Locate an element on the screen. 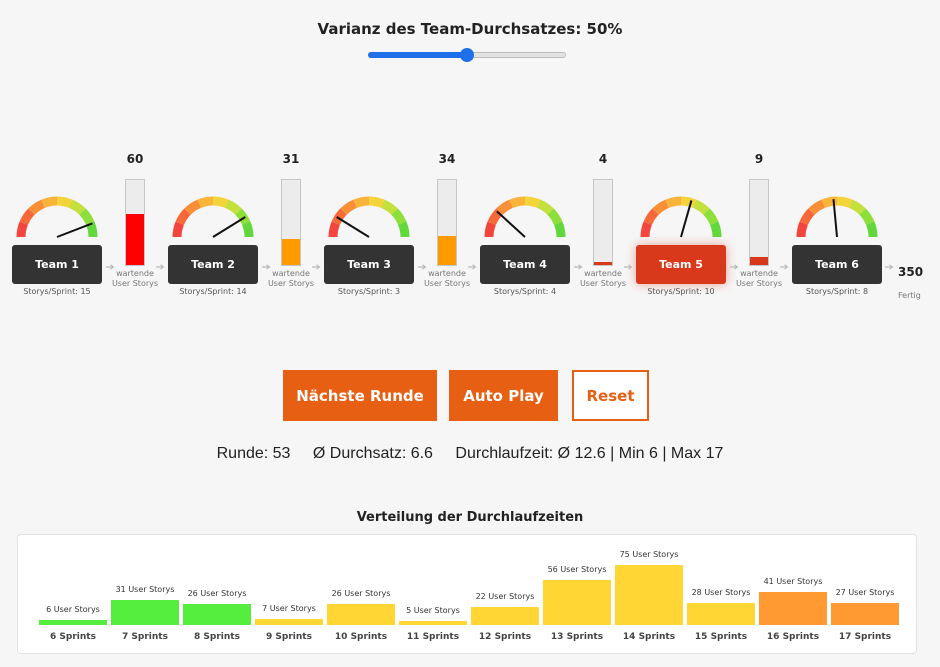 This screenshot has height=667, width=940. team-1: Team 1 Storys/Sprint: 15 is located at coordinates (57, 247).